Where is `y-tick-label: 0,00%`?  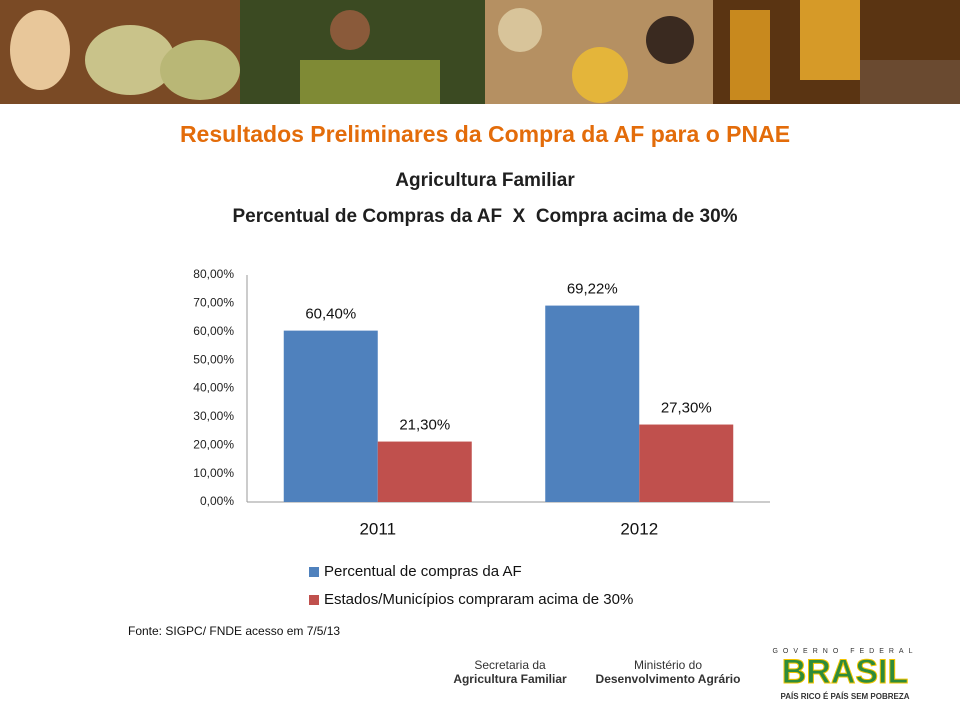
y-tick-label: 0,00% is located at coordinates (217, 501).